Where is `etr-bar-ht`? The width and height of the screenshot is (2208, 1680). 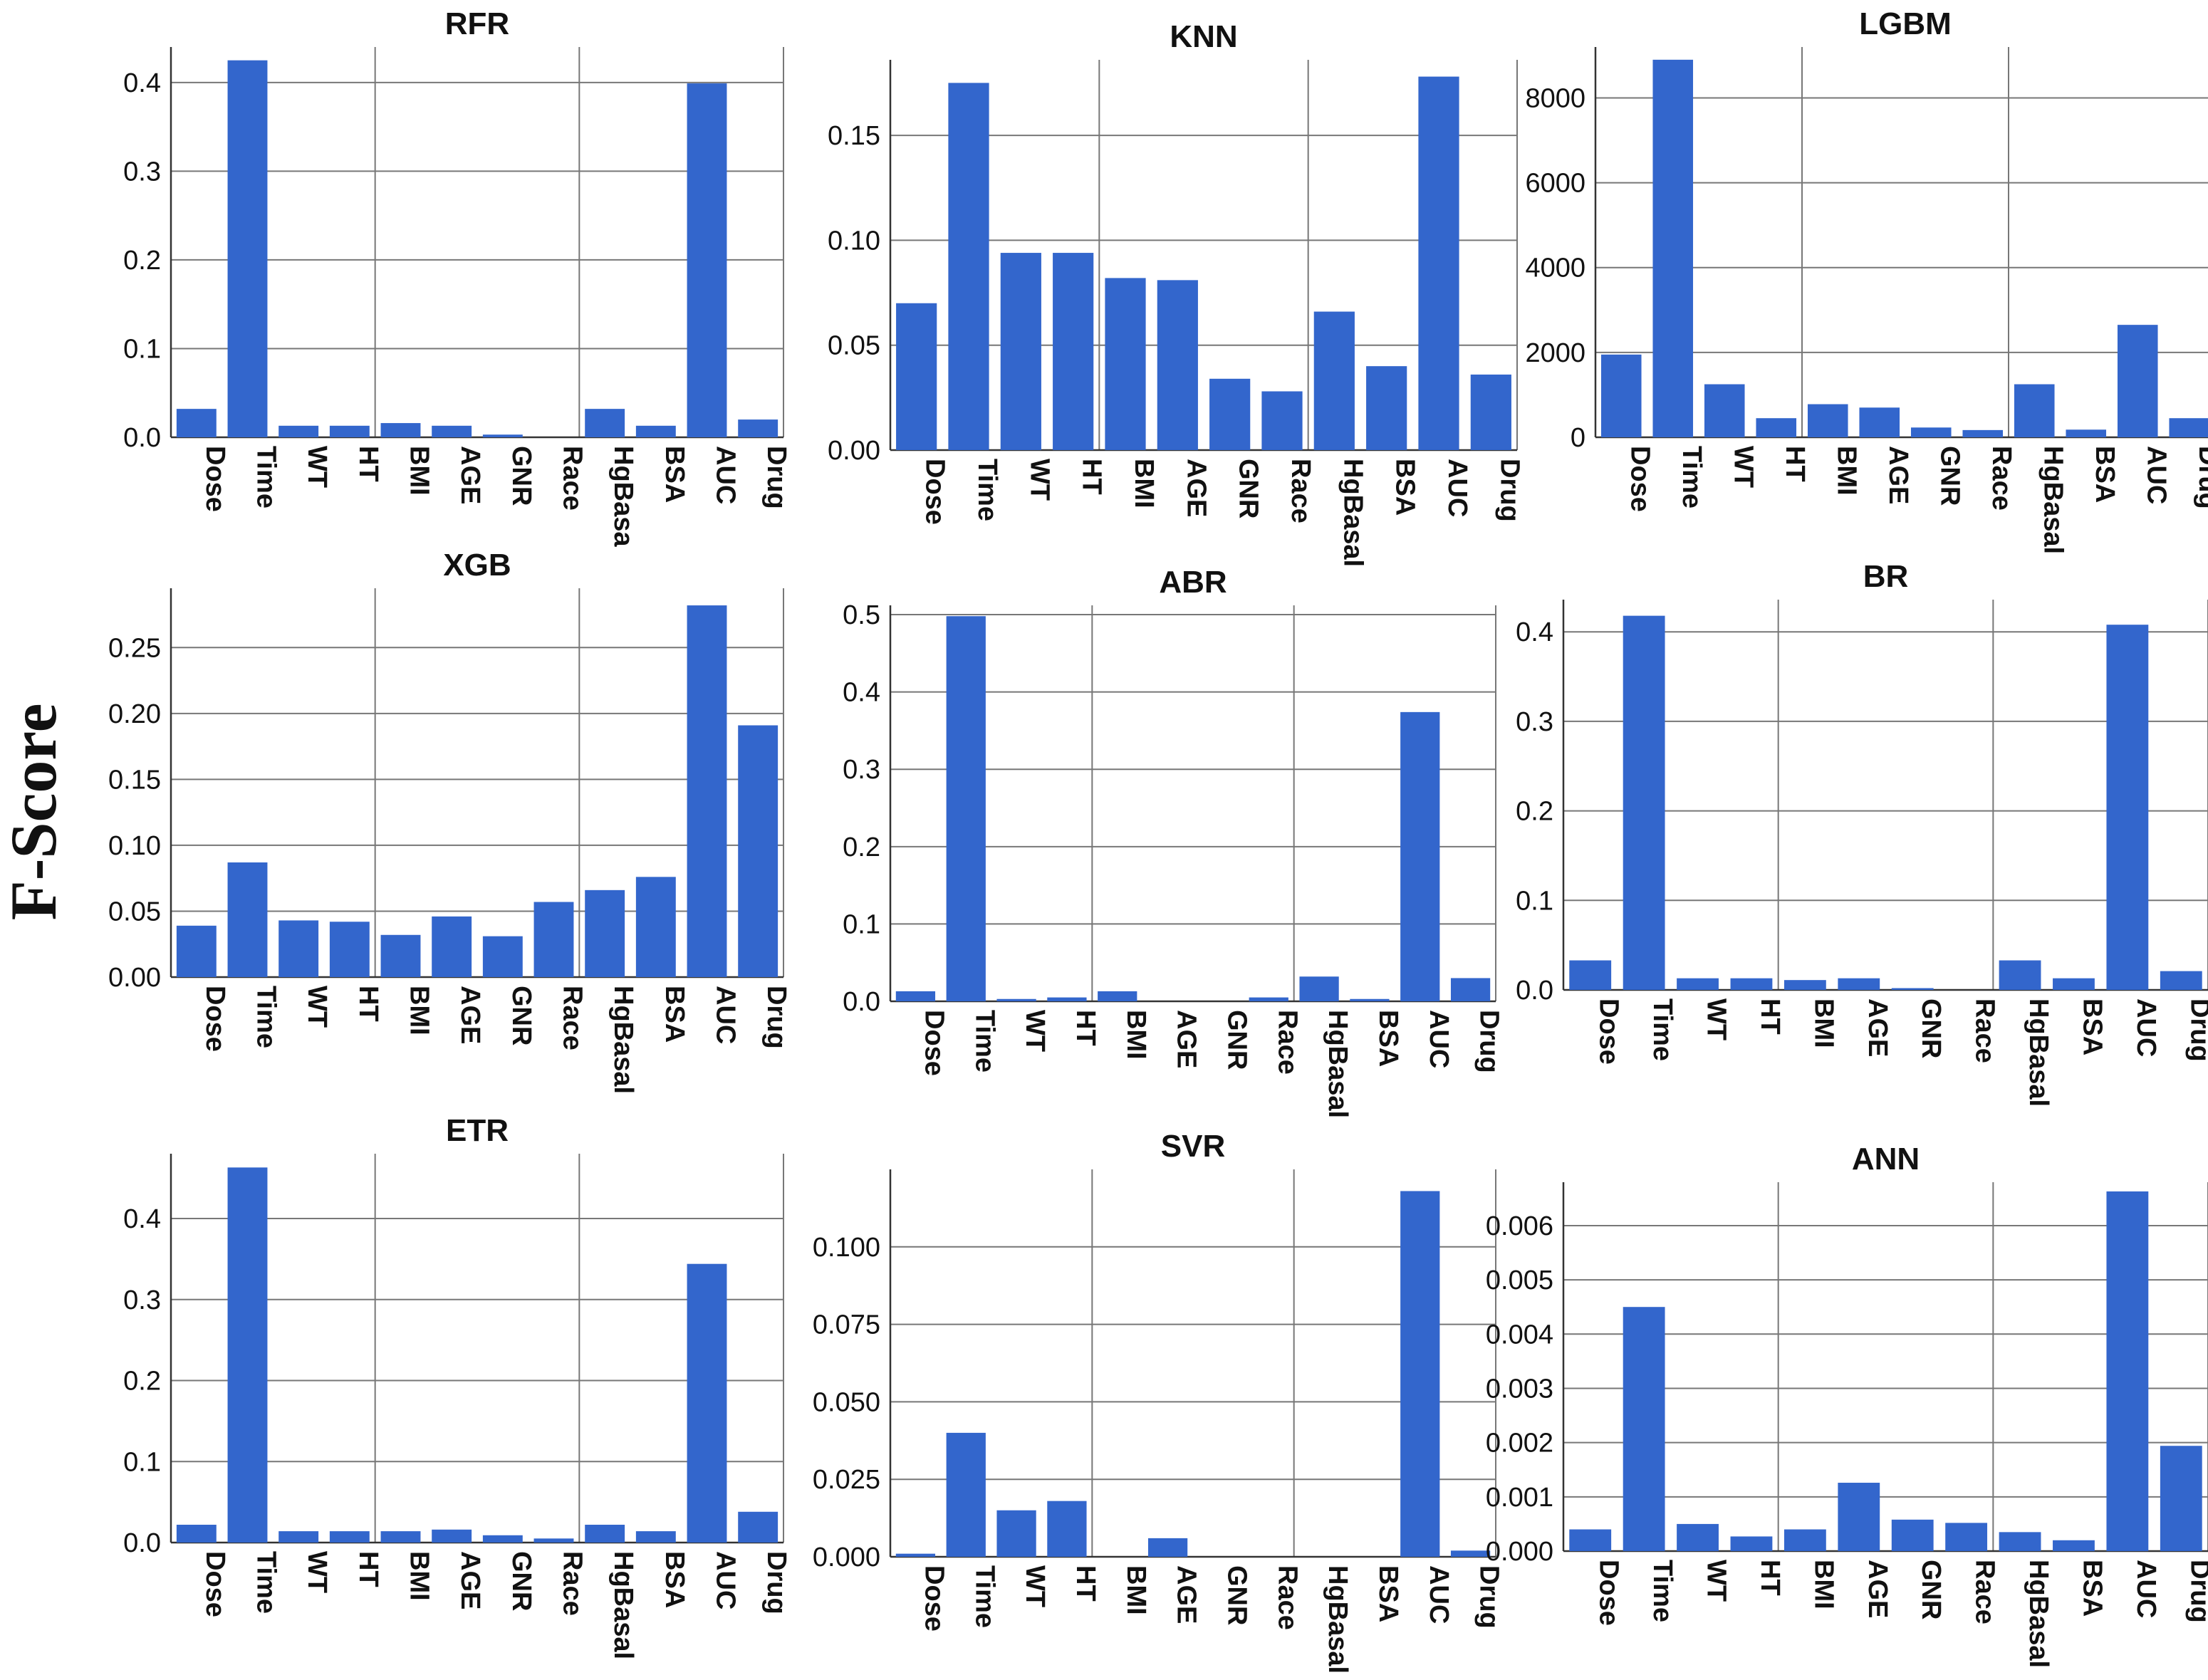 etr-bar-ht is located at coordinates (349, 1537).